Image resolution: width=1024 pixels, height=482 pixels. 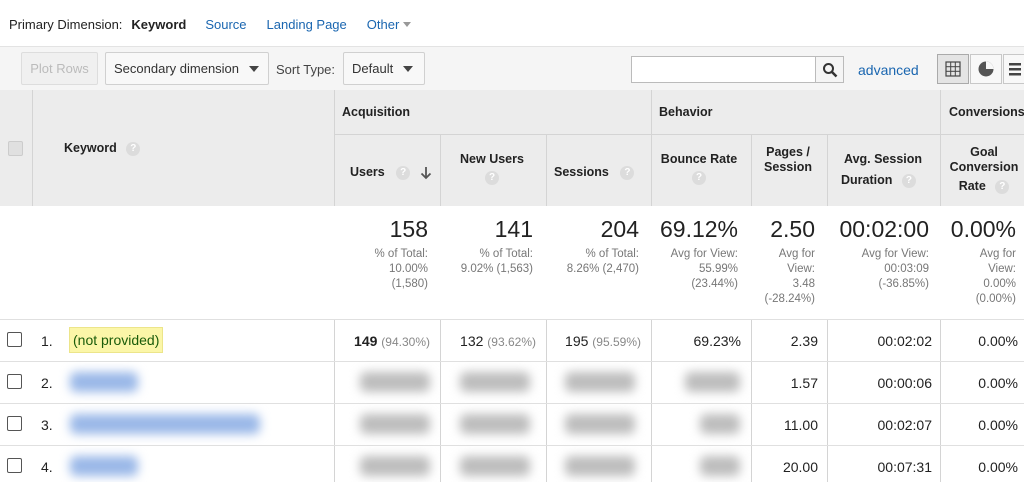 What do you see at coordinates (47, 383) in the screenshot?
I see `row-number: 2.` at bounding box center [47, 383].